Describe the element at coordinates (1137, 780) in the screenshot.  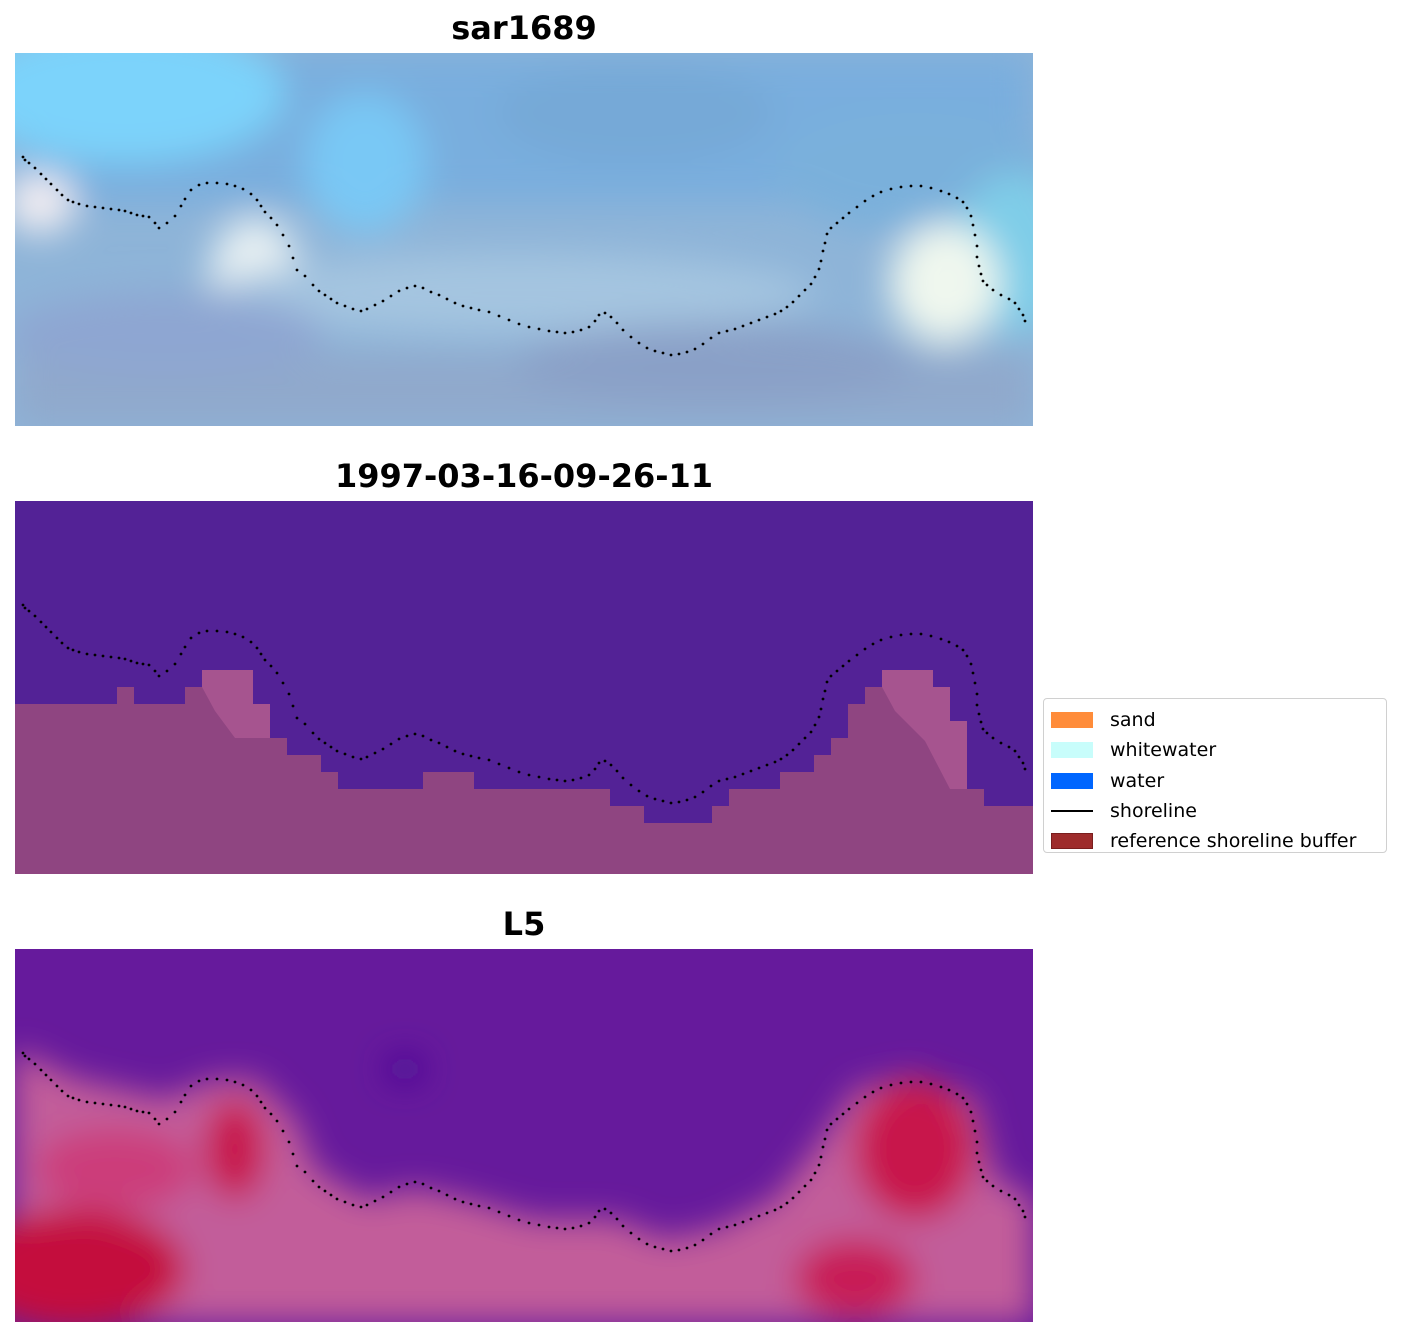
I see `legend-label-water: water` at that location.